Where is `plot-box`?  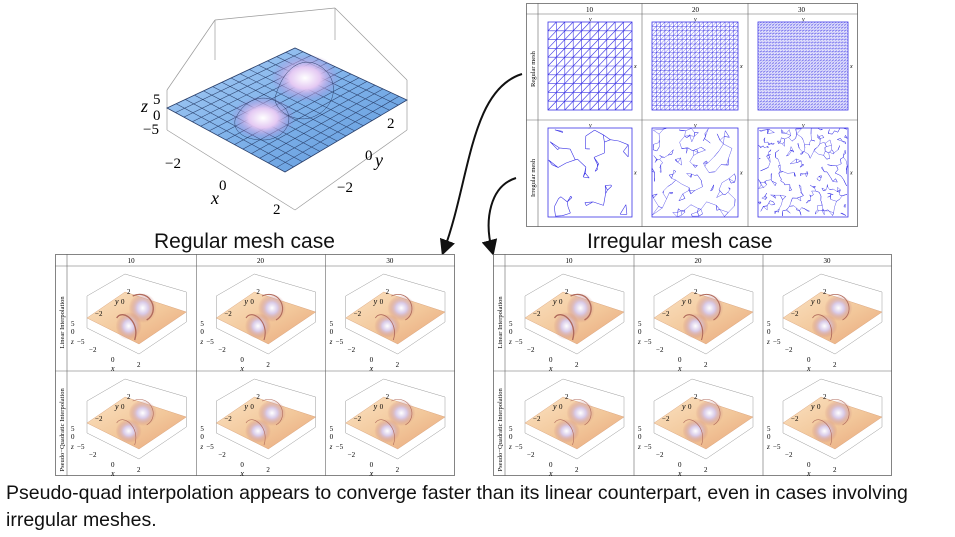 plot-box is located at coordinates (287, 109).